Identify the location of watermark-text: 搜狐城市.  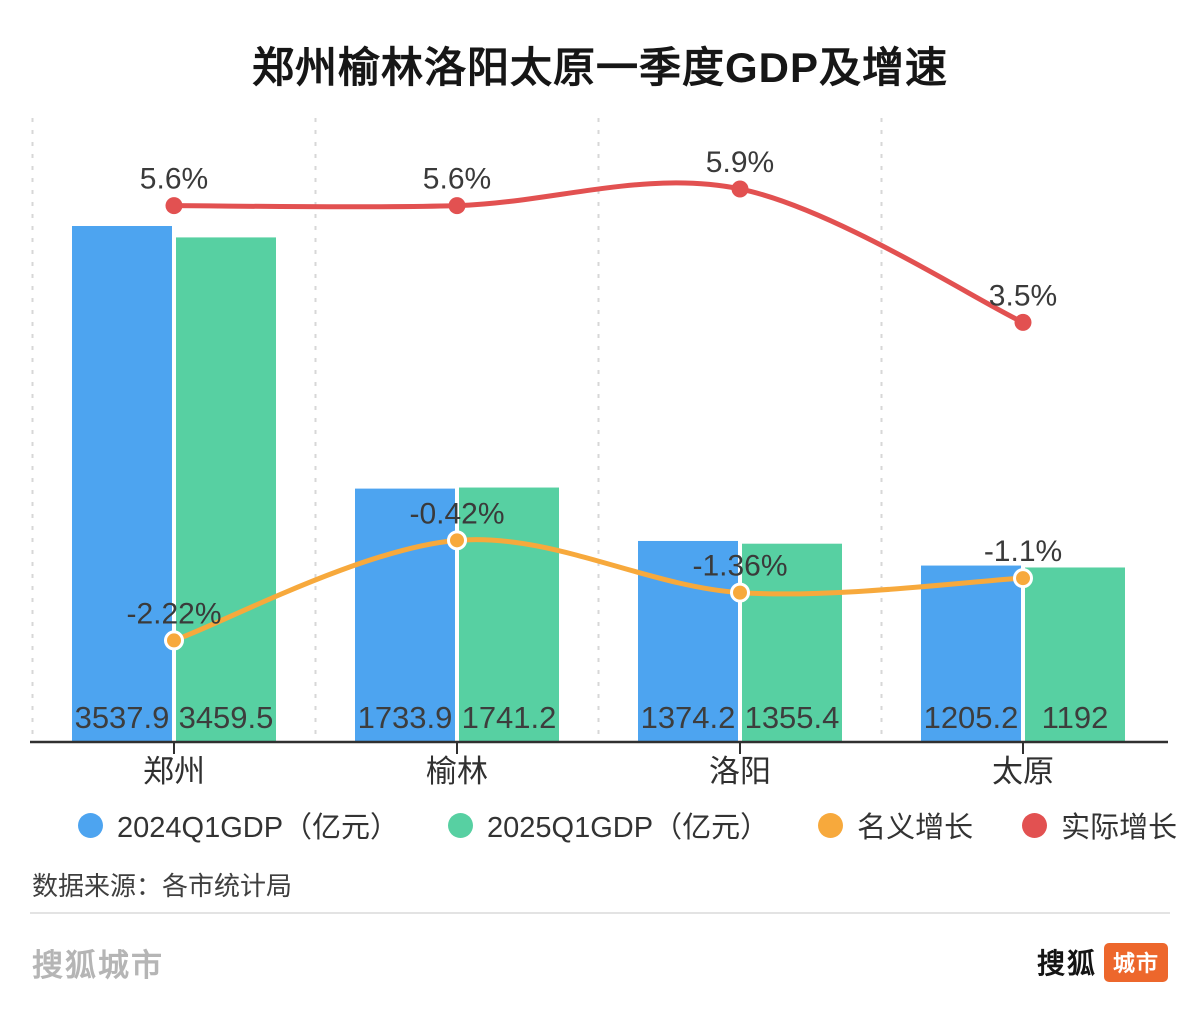
(98, 965).